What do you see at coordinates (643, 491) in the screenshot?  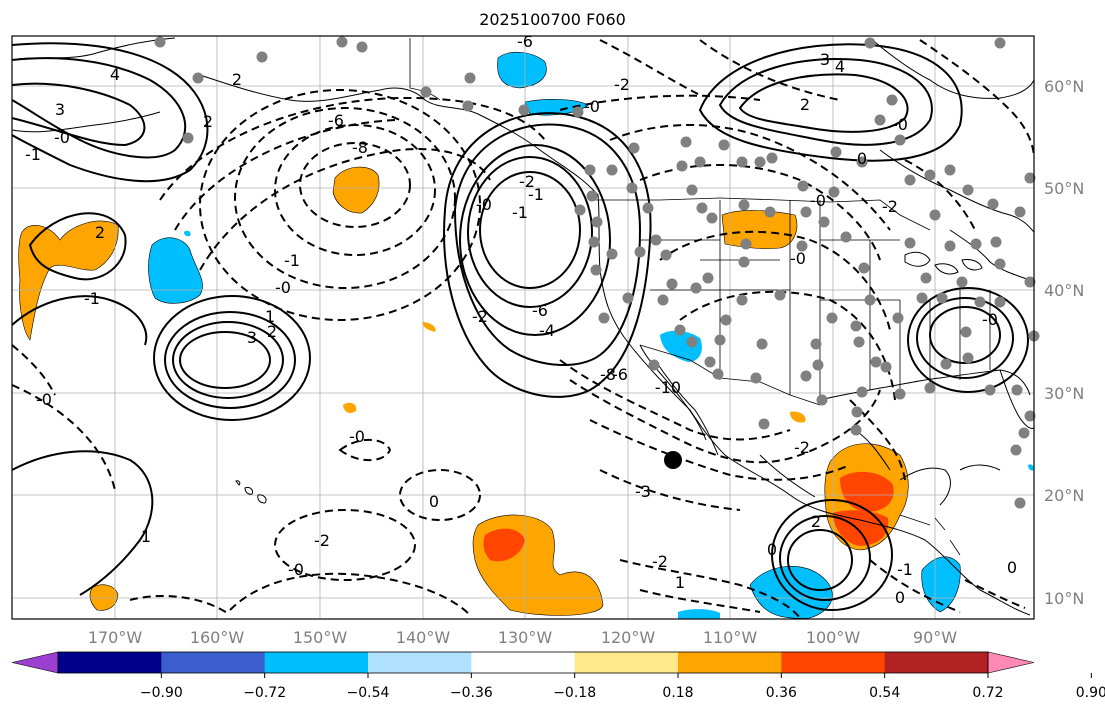 I see `contour-label: -3` at bounding box center [643, 491].